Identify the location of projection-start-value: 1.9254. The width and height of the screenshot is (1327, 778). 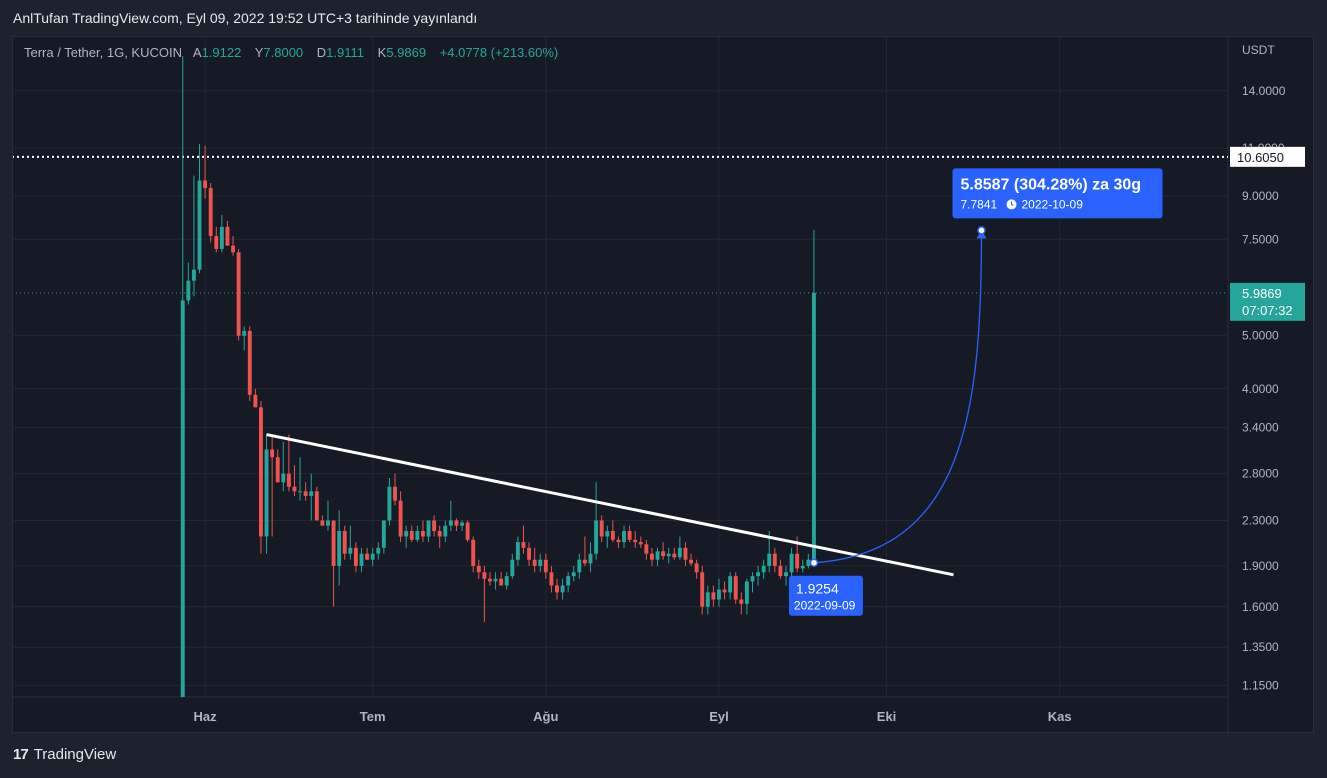
(817, 589).